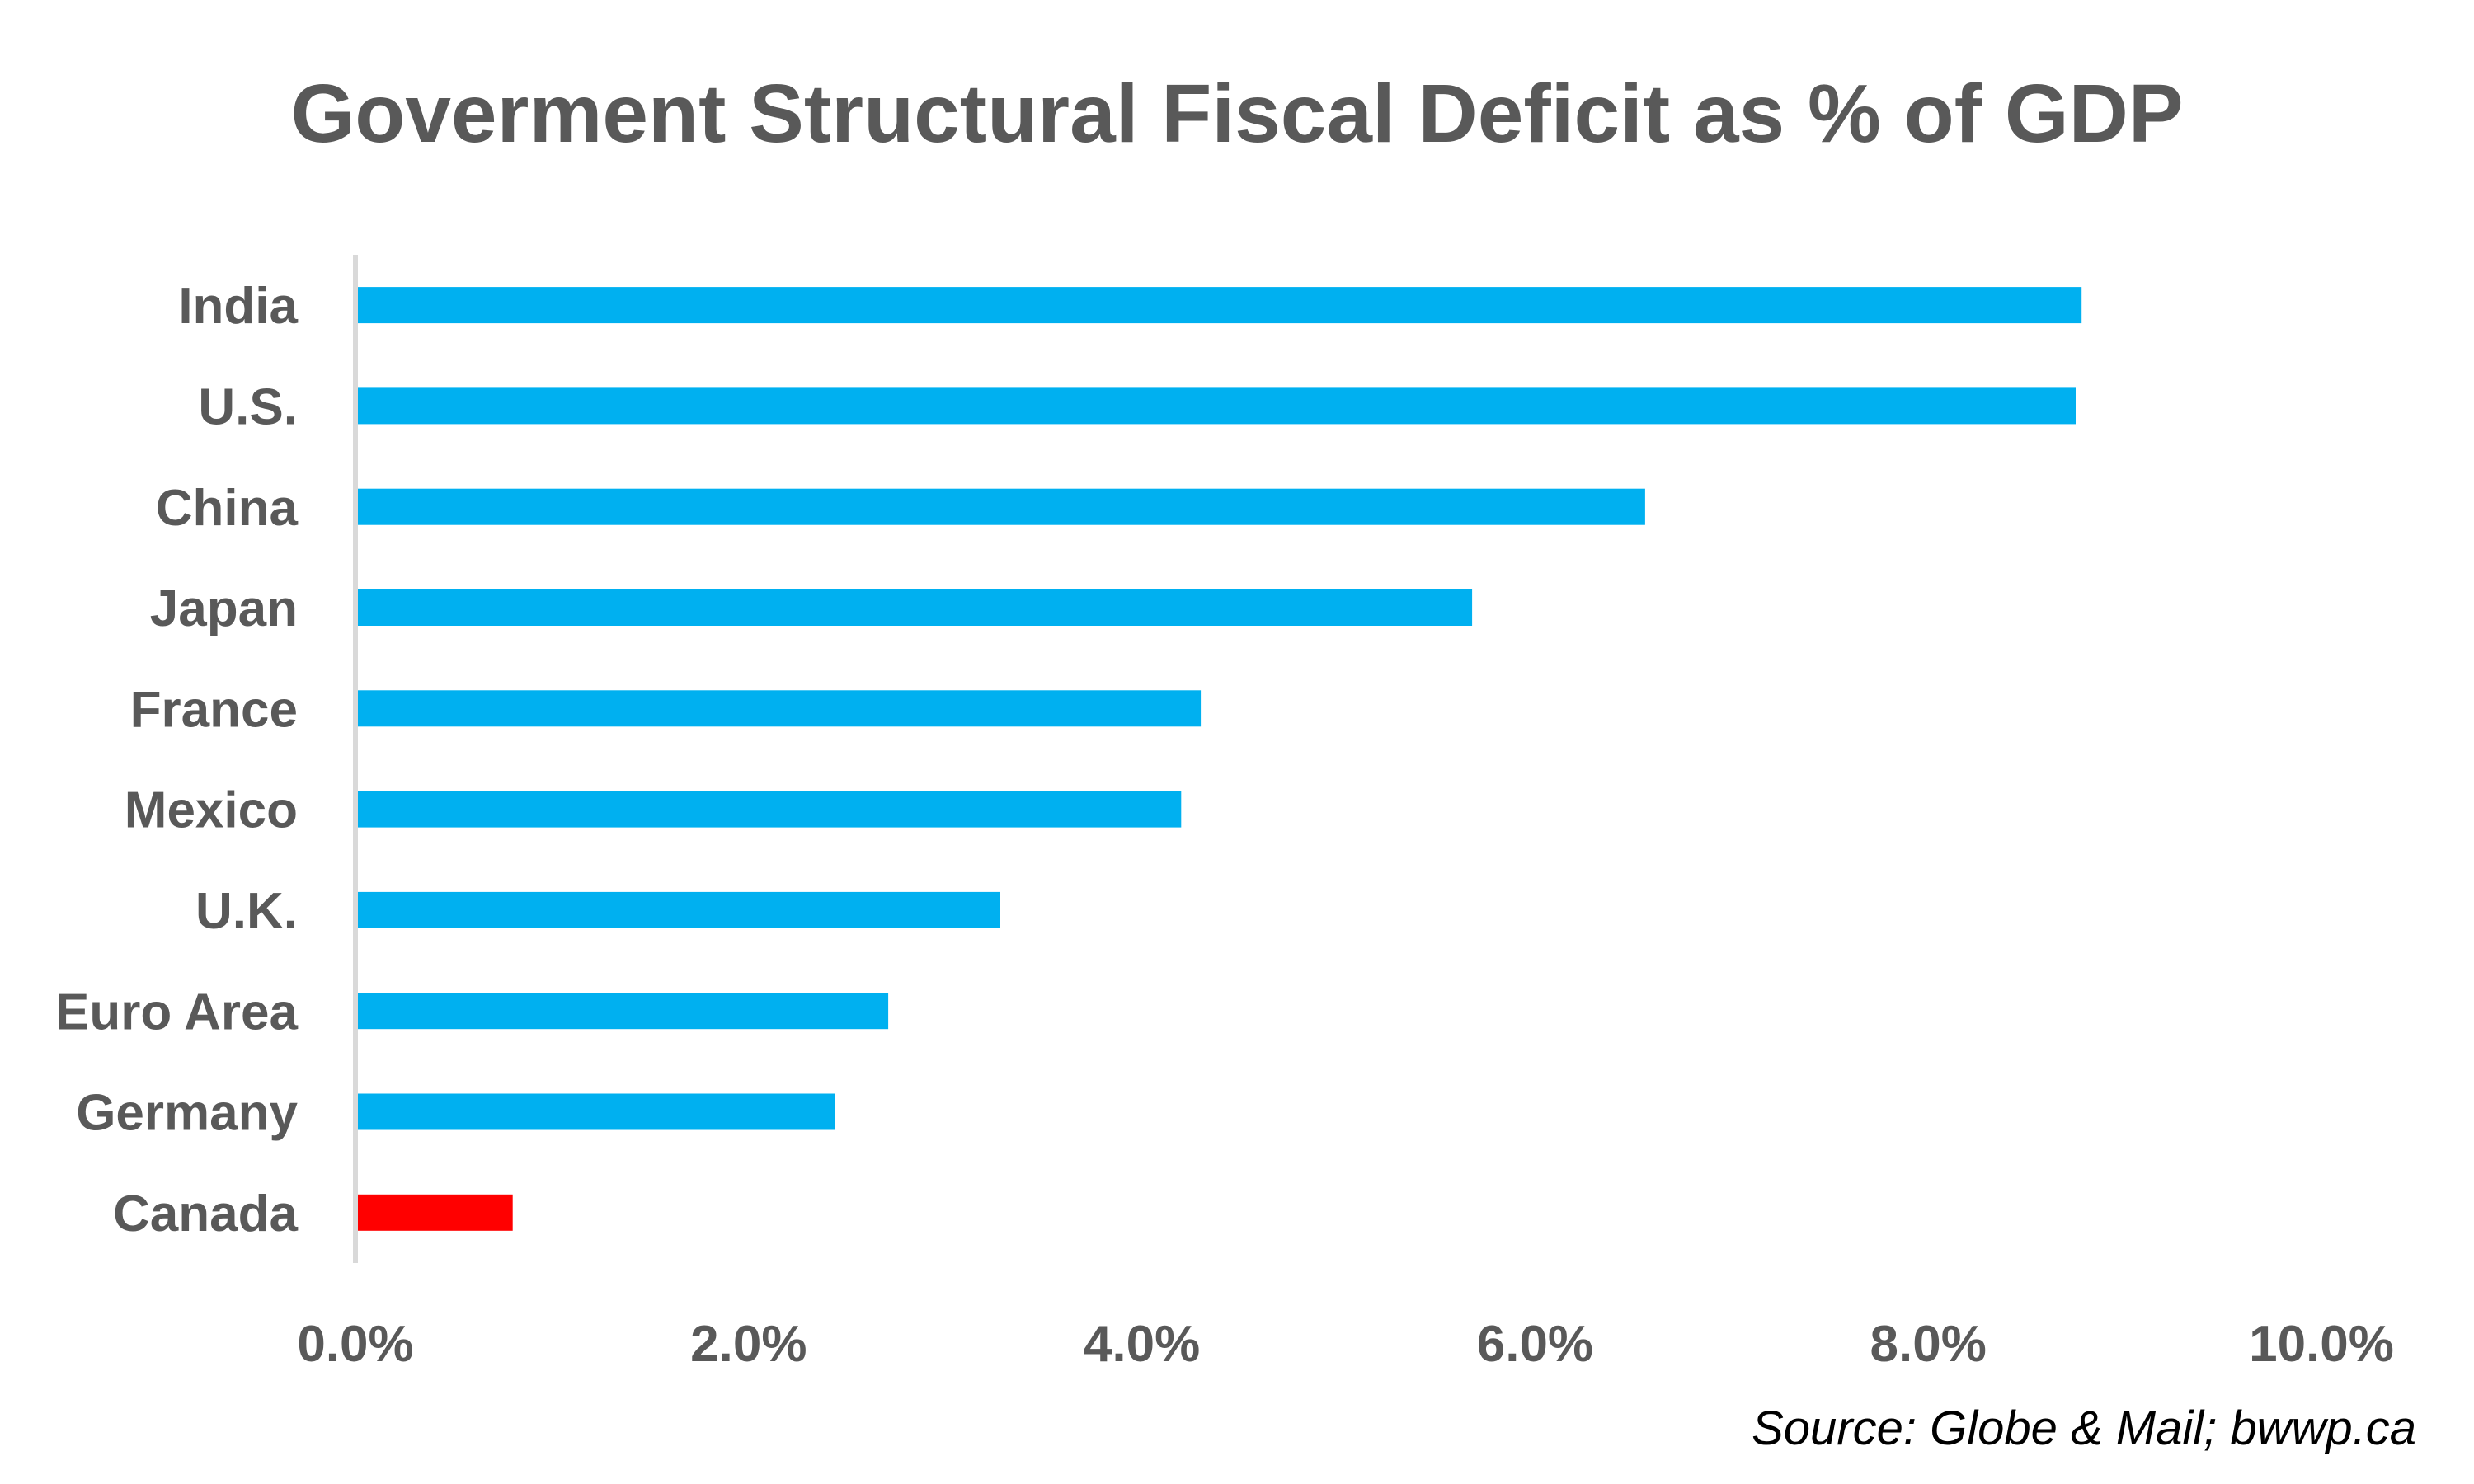  I want to click on bar-china, so click(1001, 506).